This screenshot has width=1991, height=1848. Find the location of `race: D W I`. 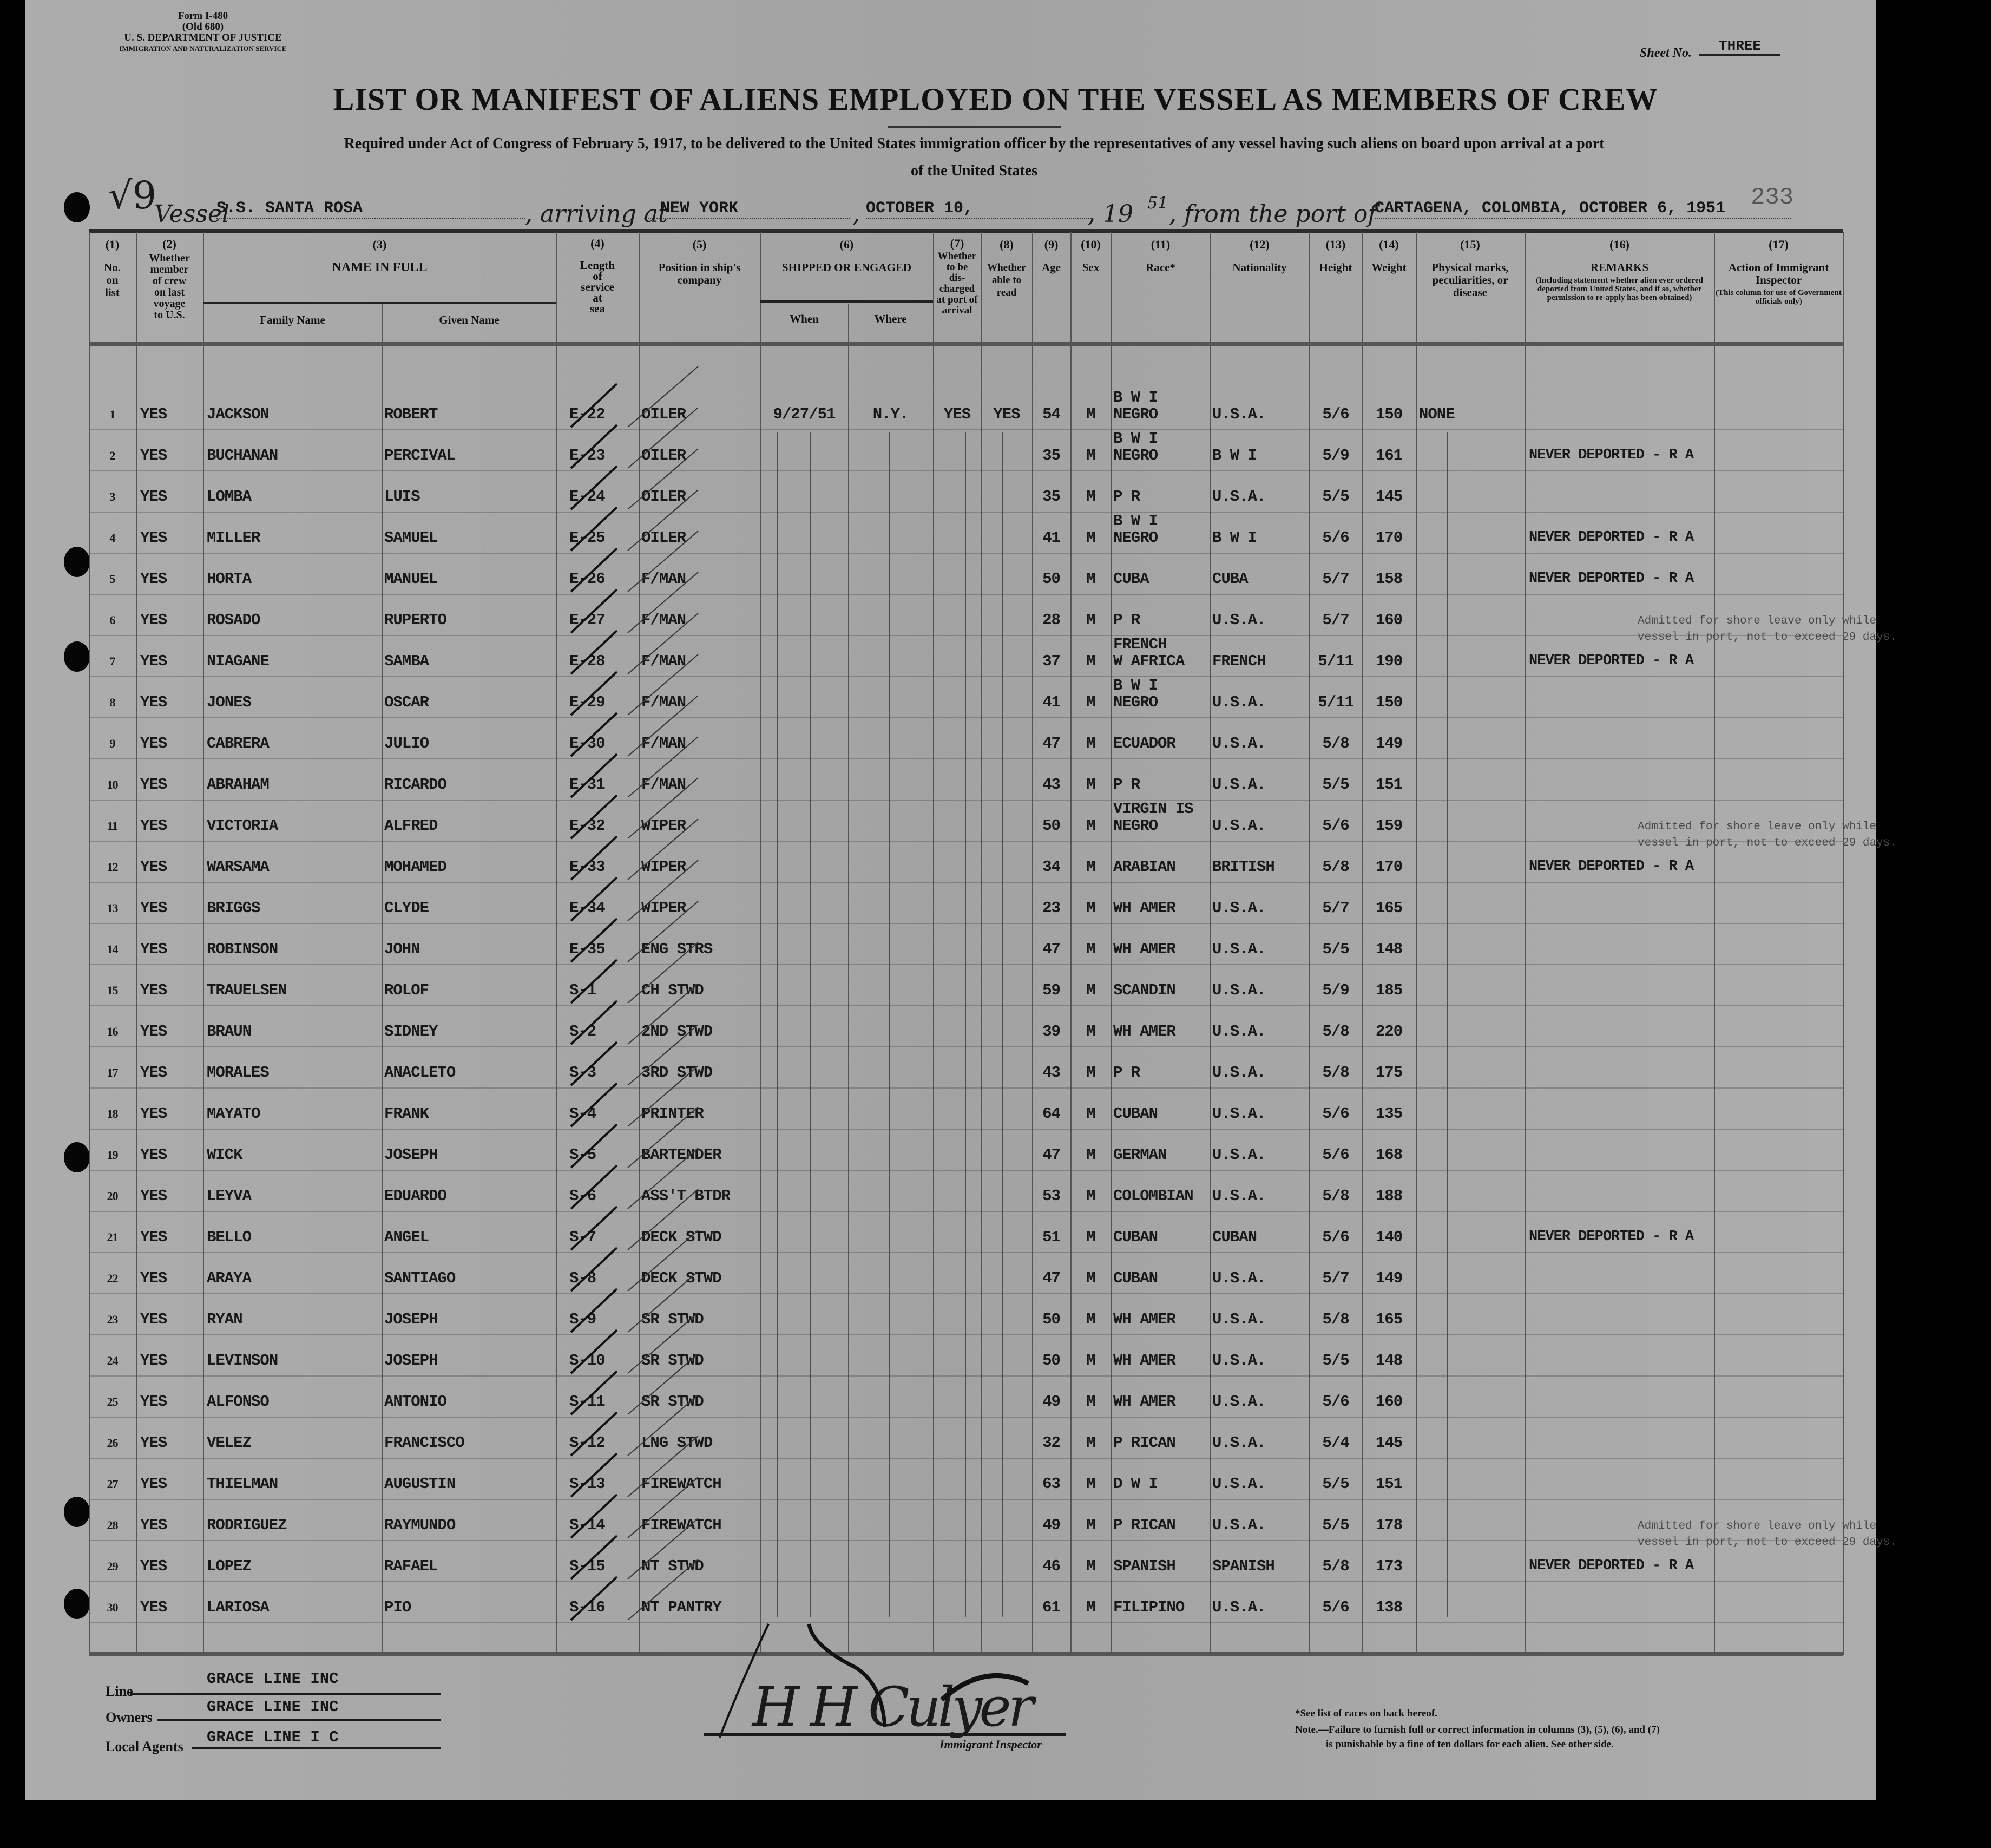

race: D W I is located at coordinates (1135, 1484).